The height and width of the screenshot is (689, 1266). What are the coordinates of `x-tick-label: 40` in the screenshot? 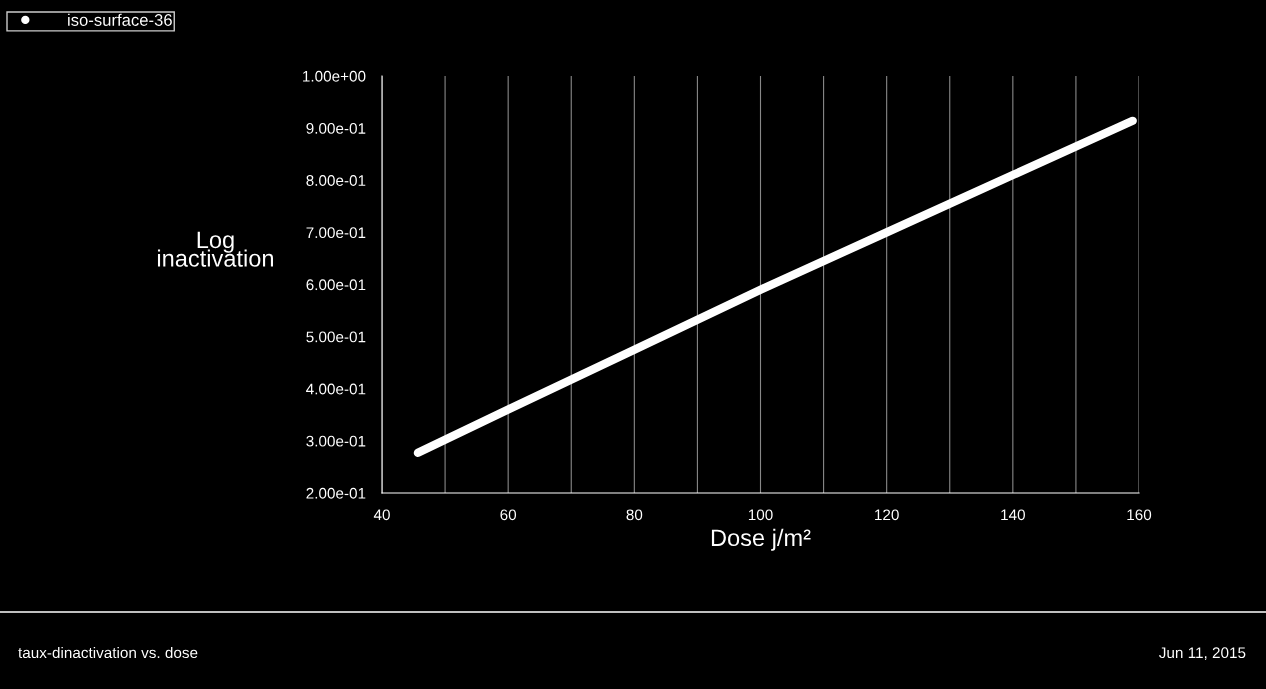 It's located at (381, 515).